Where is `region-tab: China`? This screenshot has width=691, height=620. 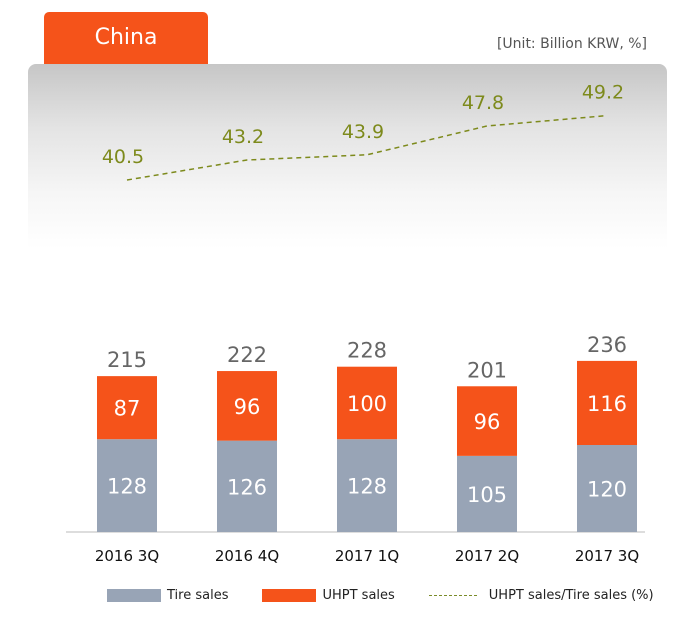 region-tab: China is located at coordinates (126, 38).